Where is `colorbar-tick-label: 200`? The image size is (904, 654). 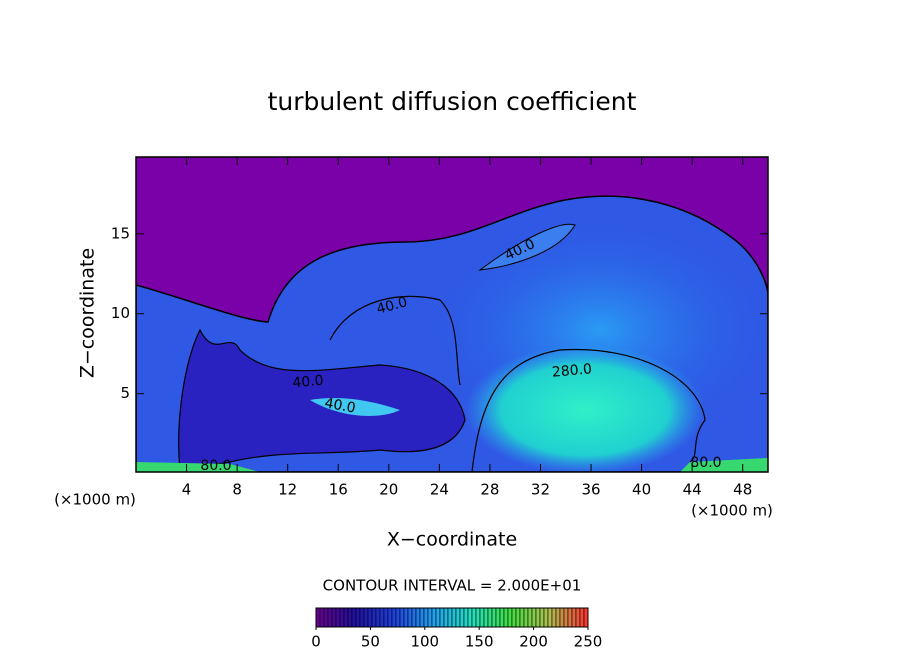 colorbar-tick-label: 200 is located at coordinates (533, 642).